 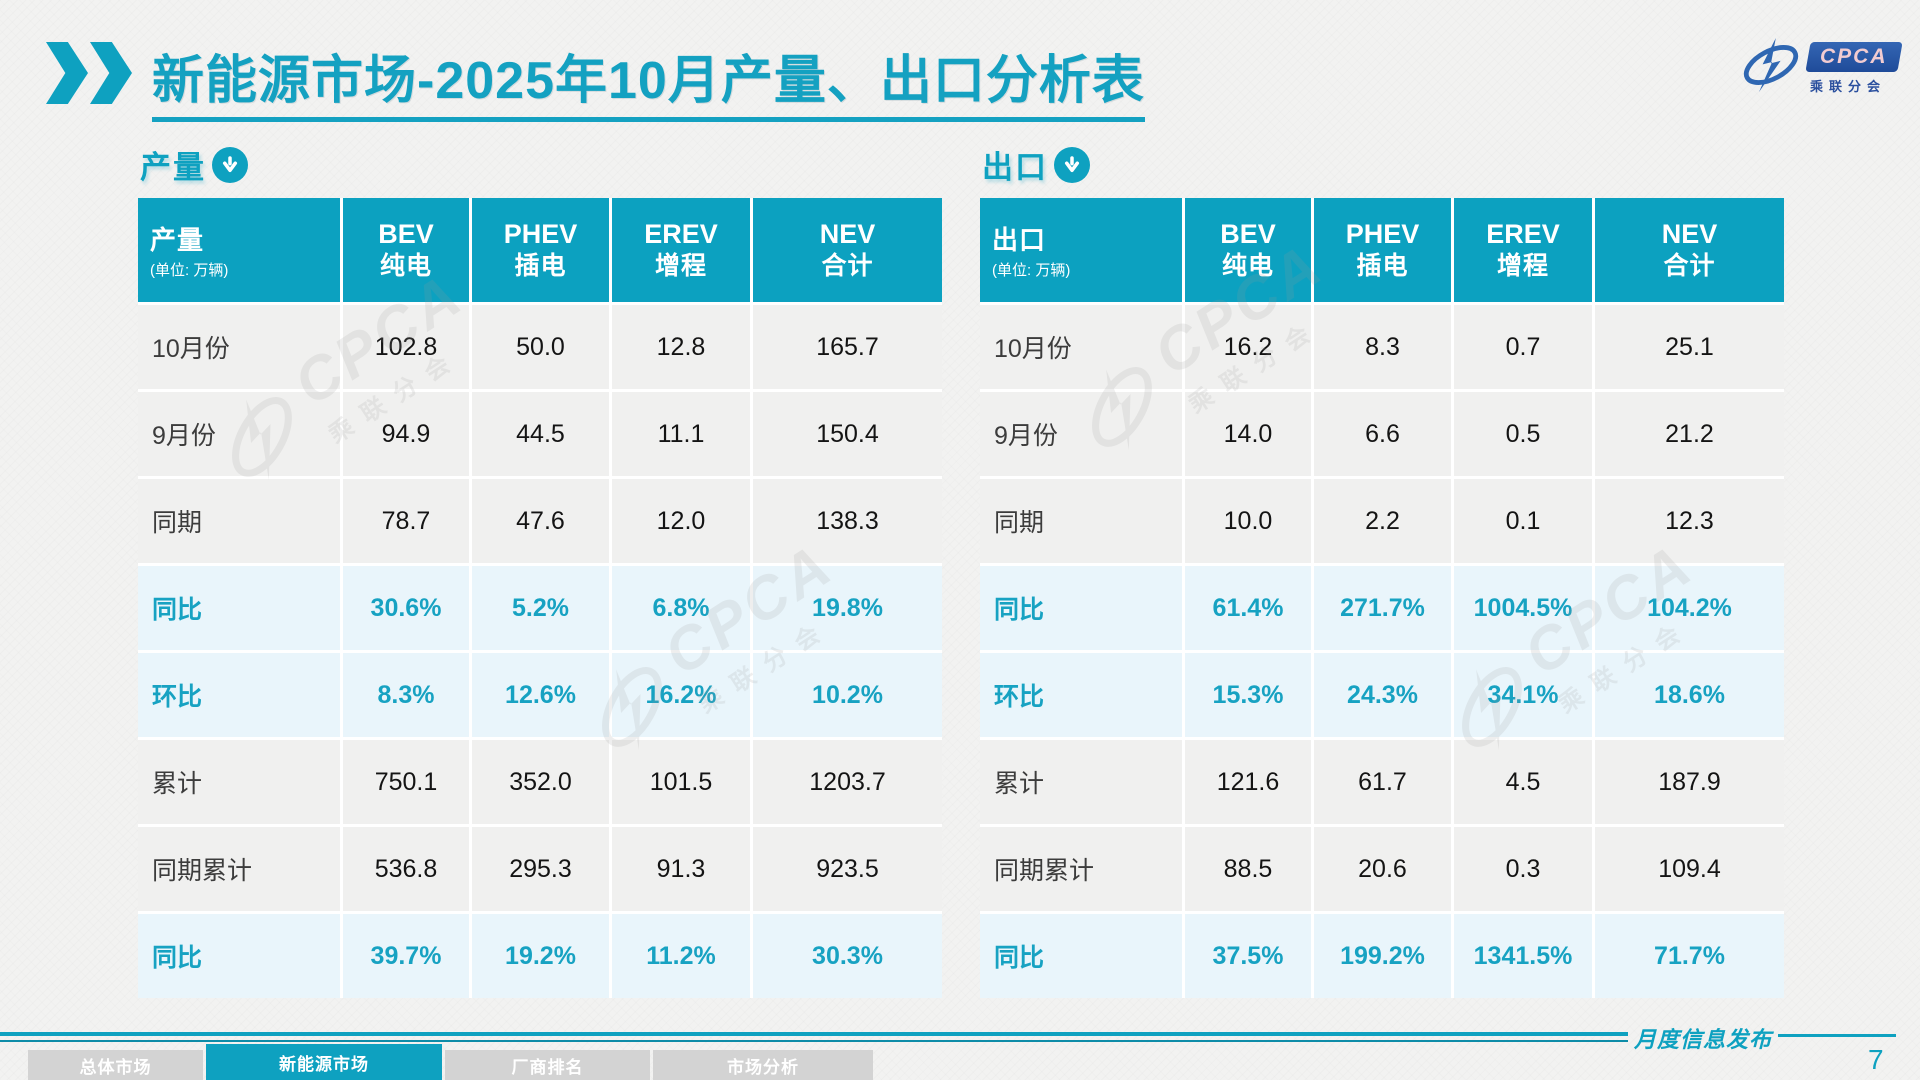 I want to click on tab-market-analysis: 市场分析, so click(x=763, y=1065).